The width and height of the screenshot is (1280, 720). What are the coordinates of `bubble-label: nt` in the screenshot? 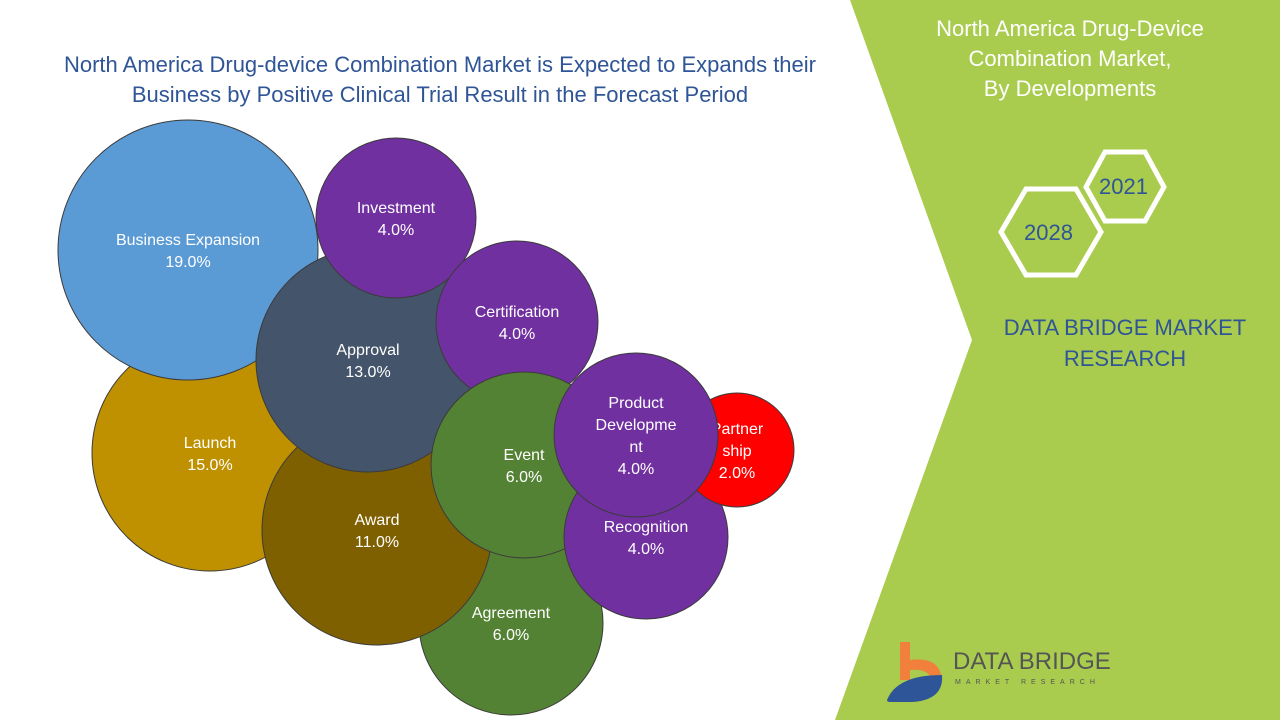 It's located at (636, 447).